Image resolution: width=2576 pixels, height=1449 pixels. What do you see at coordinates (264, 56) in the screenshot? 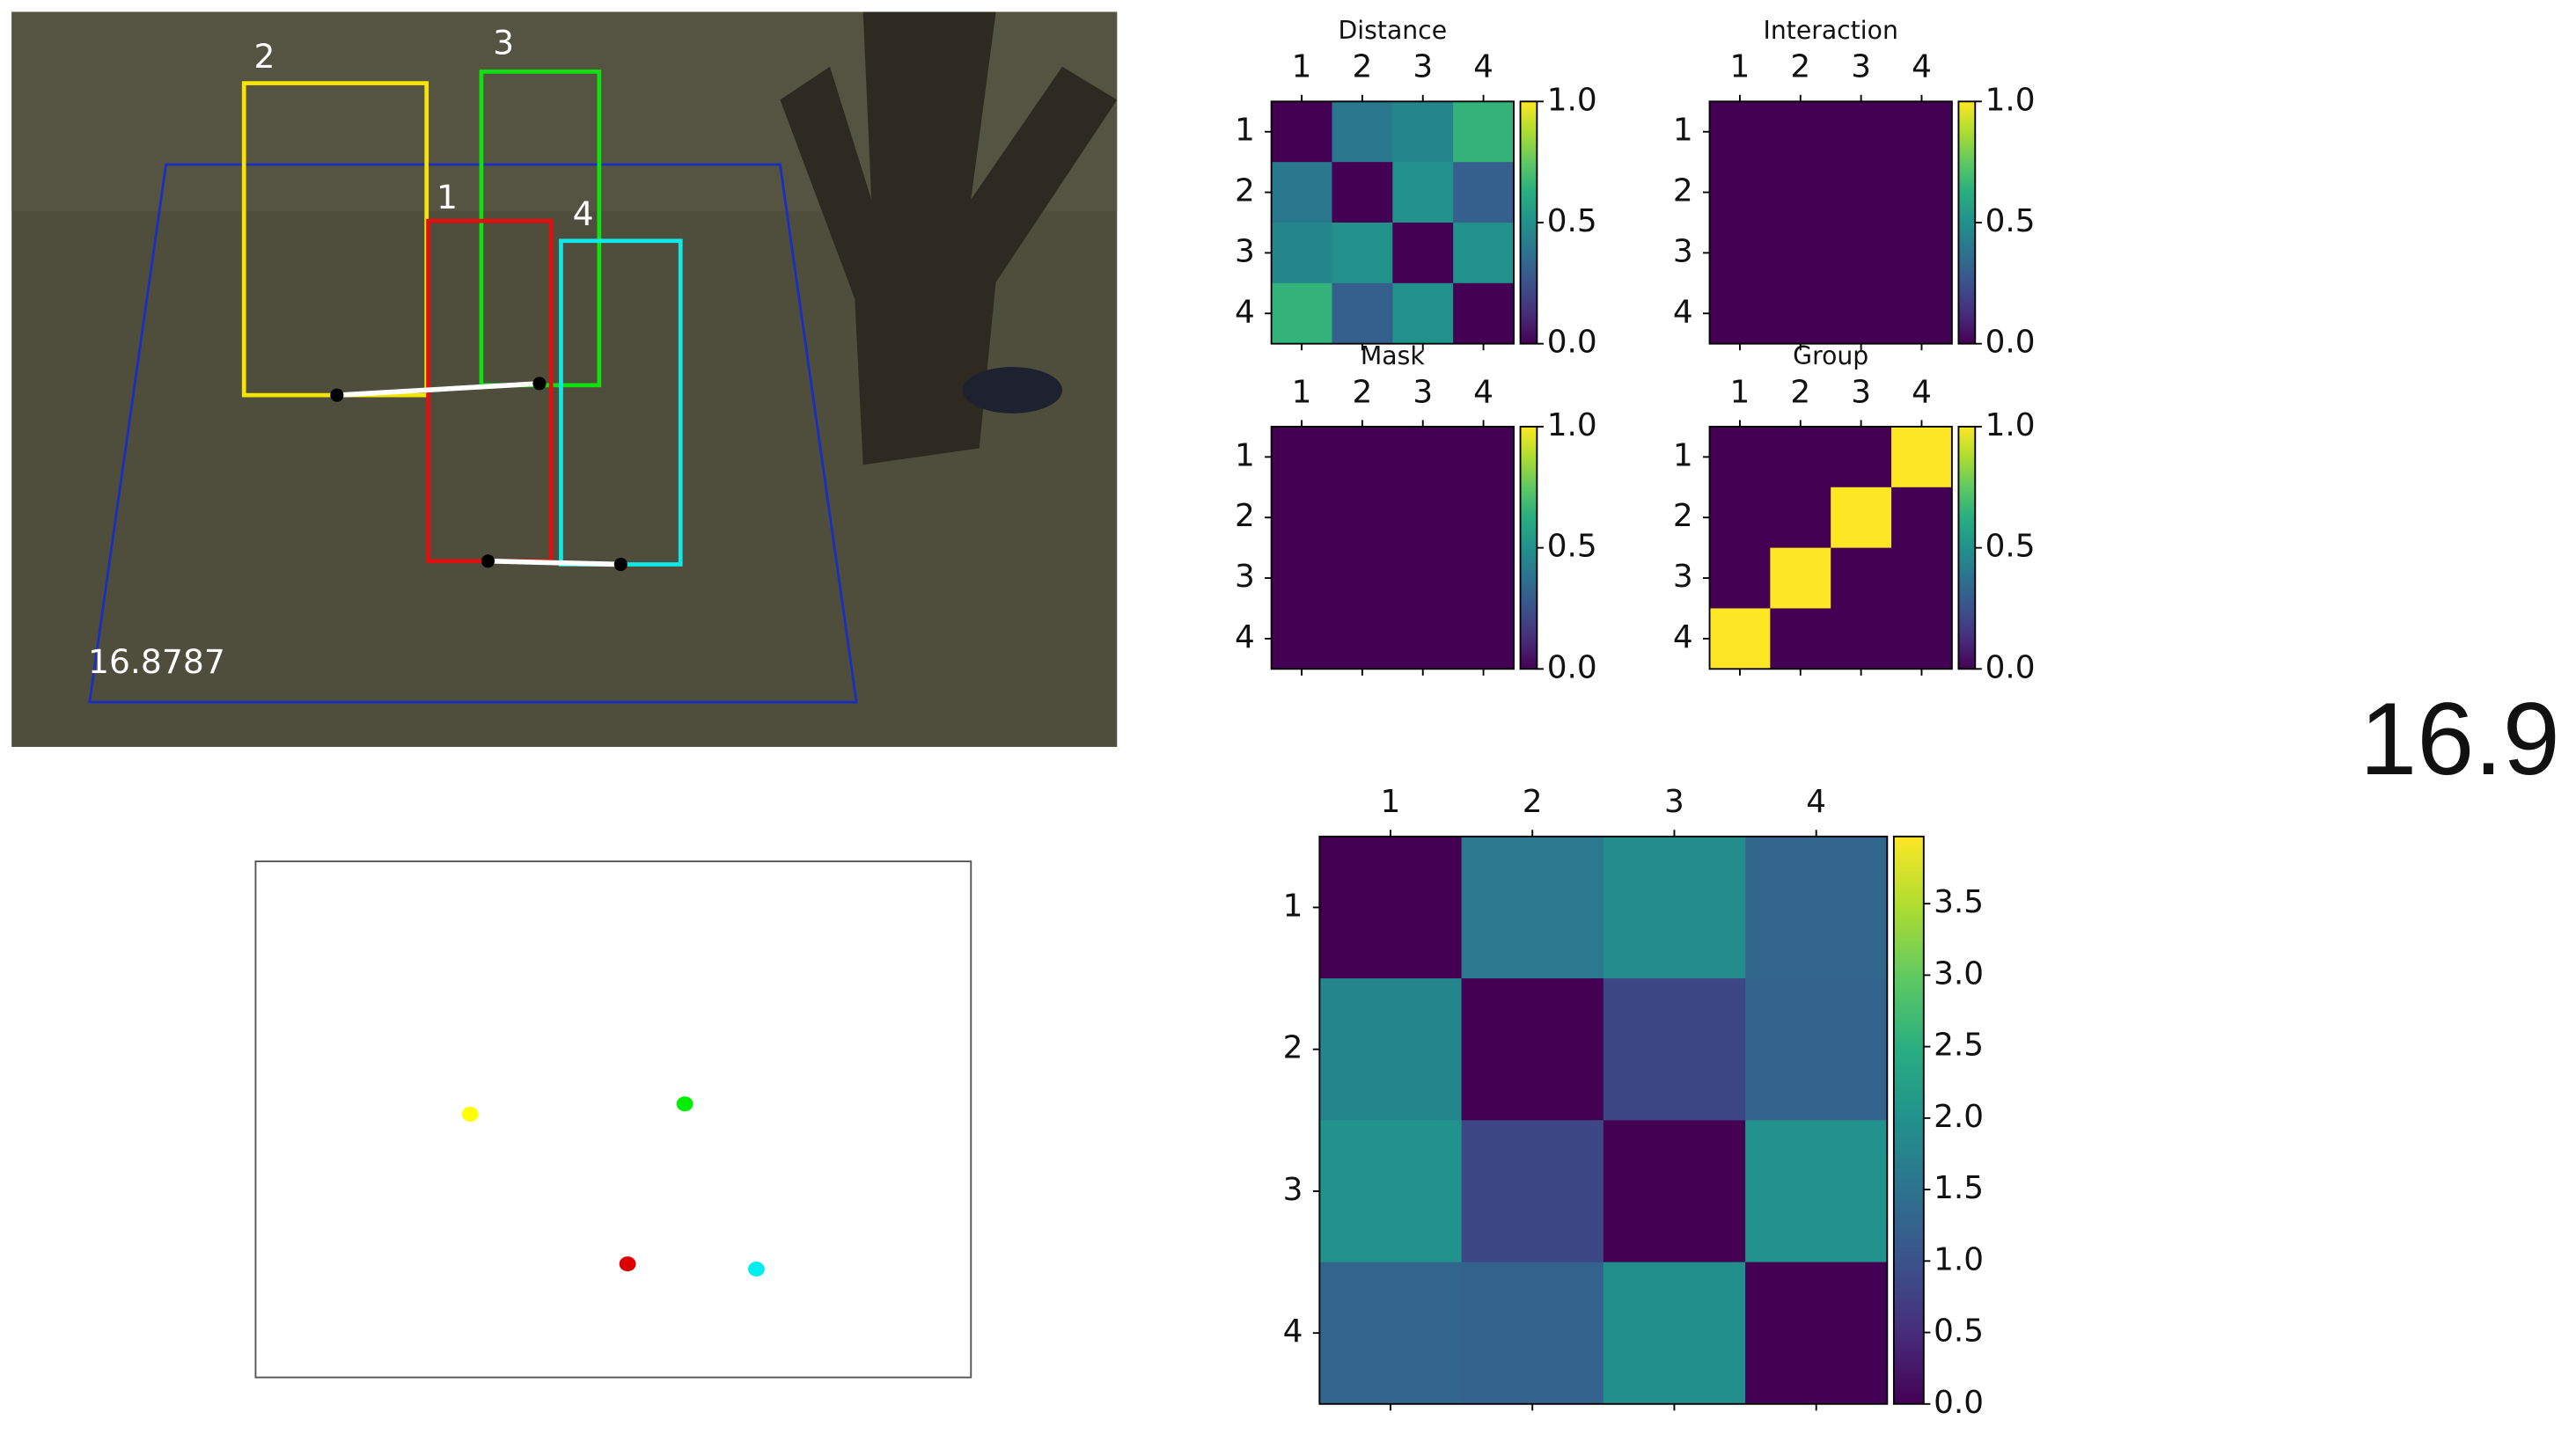
I see `box-label: 2` at bounding box center [264, 56].